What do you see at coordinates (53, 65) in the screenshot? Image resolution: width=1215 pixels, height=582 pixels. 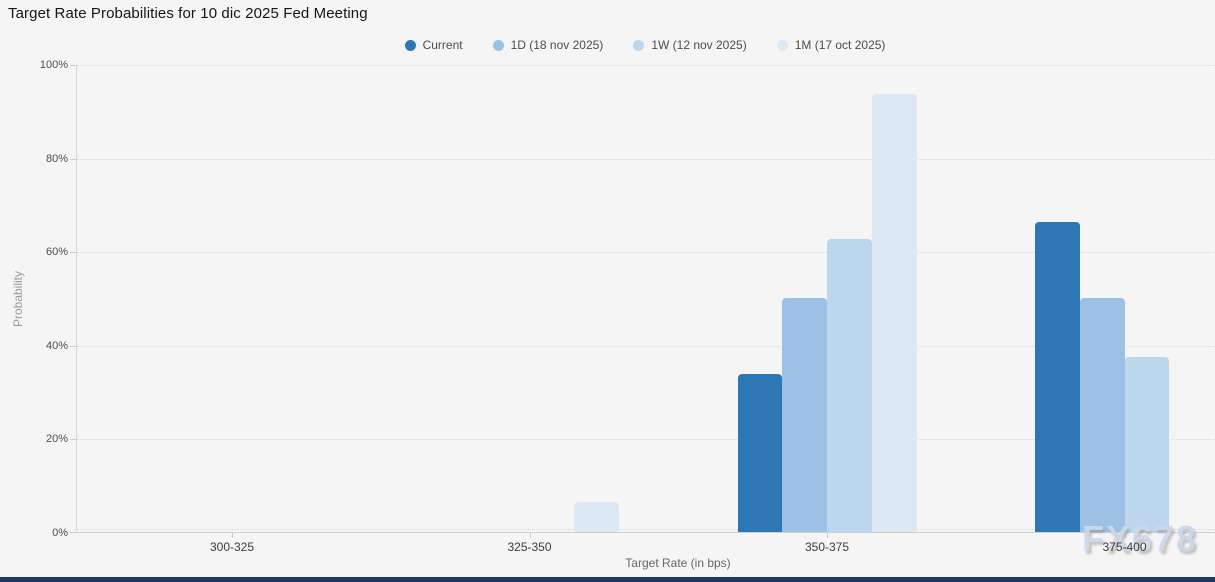 I see `y-tick-label: 100%` at bounding box center [53, 65].